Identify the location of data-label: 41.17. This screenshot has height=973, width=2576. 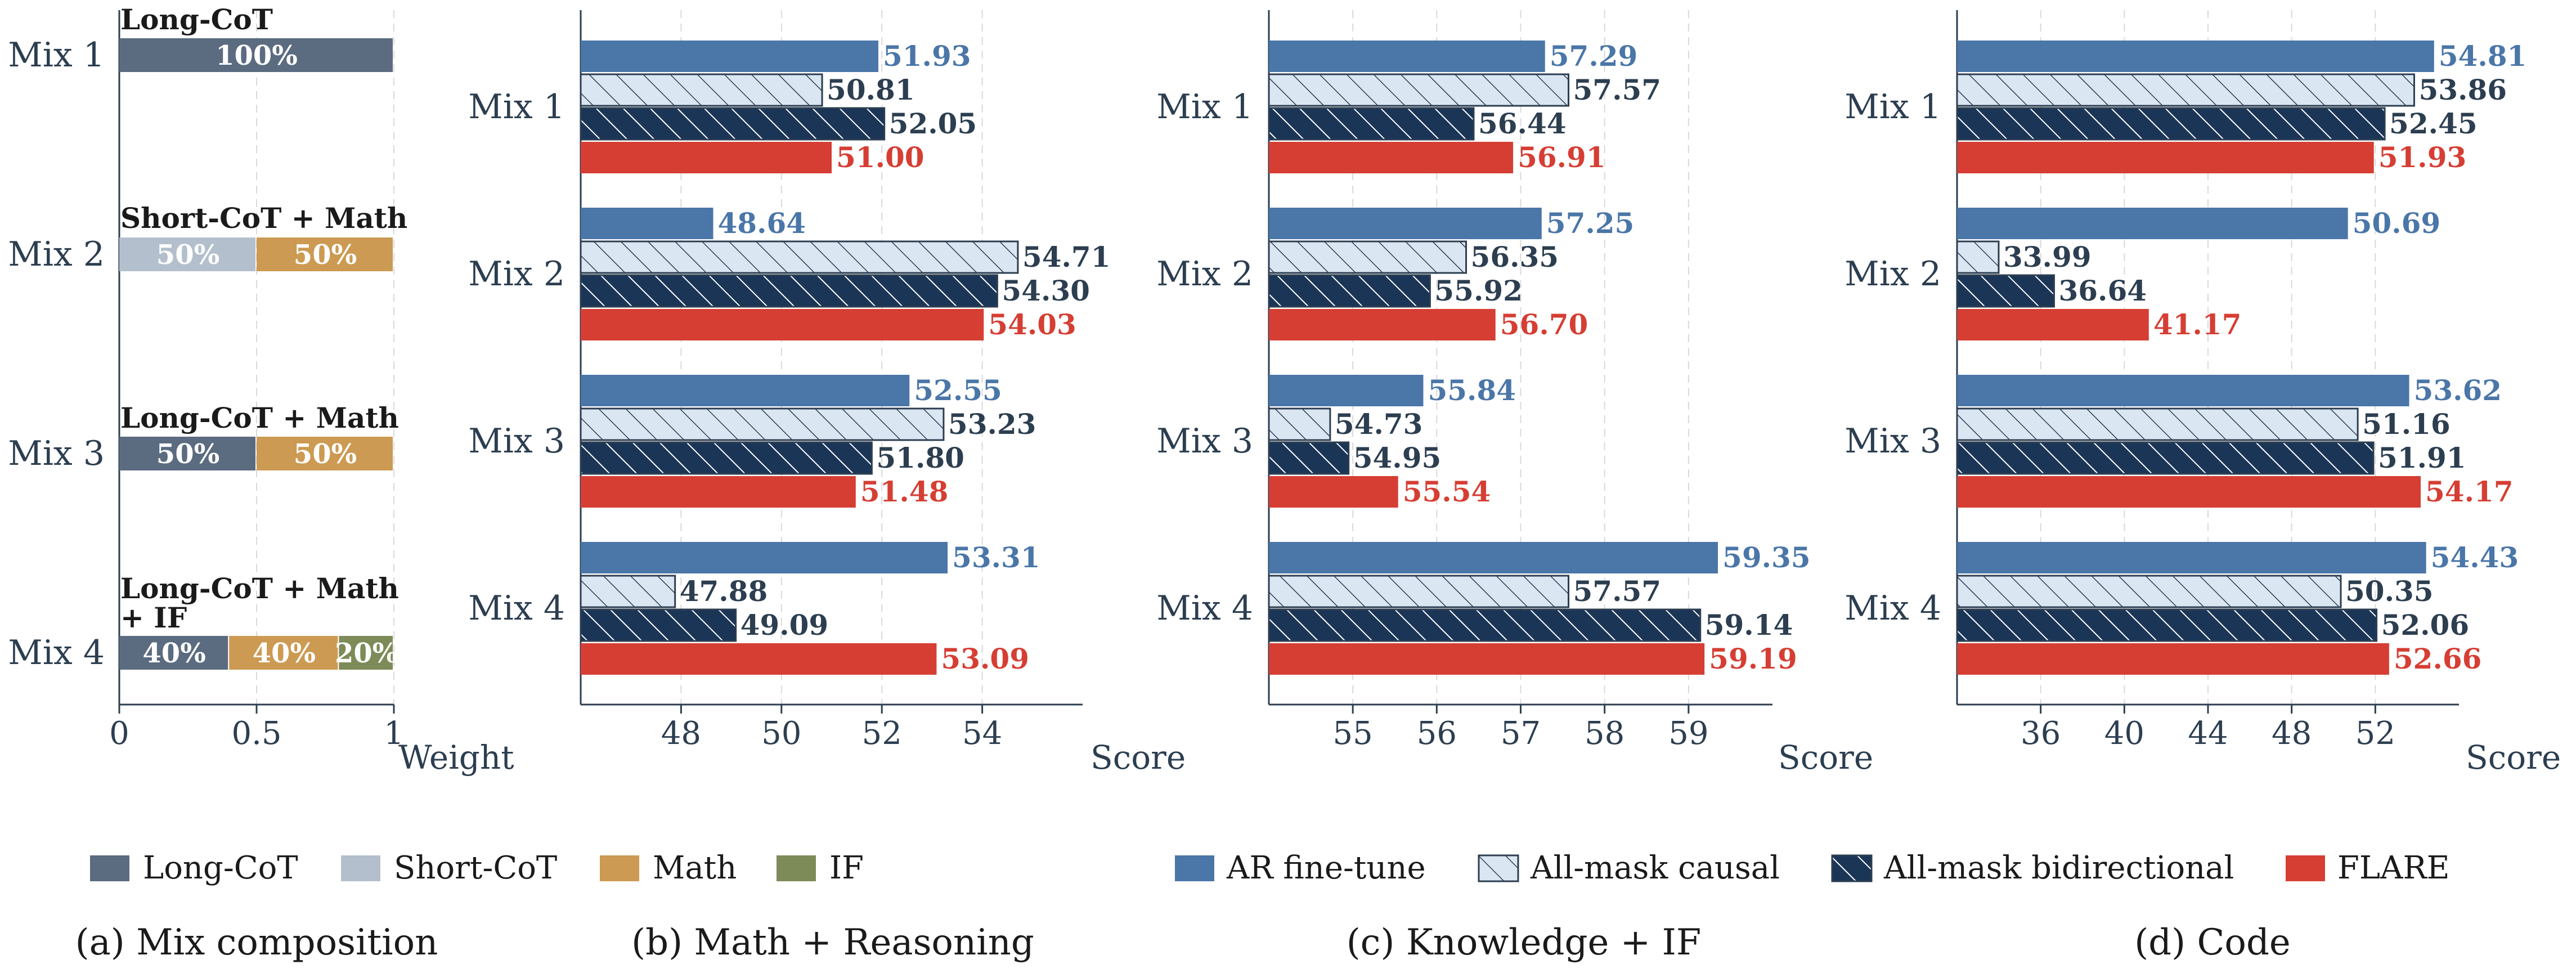
(2197, 324).